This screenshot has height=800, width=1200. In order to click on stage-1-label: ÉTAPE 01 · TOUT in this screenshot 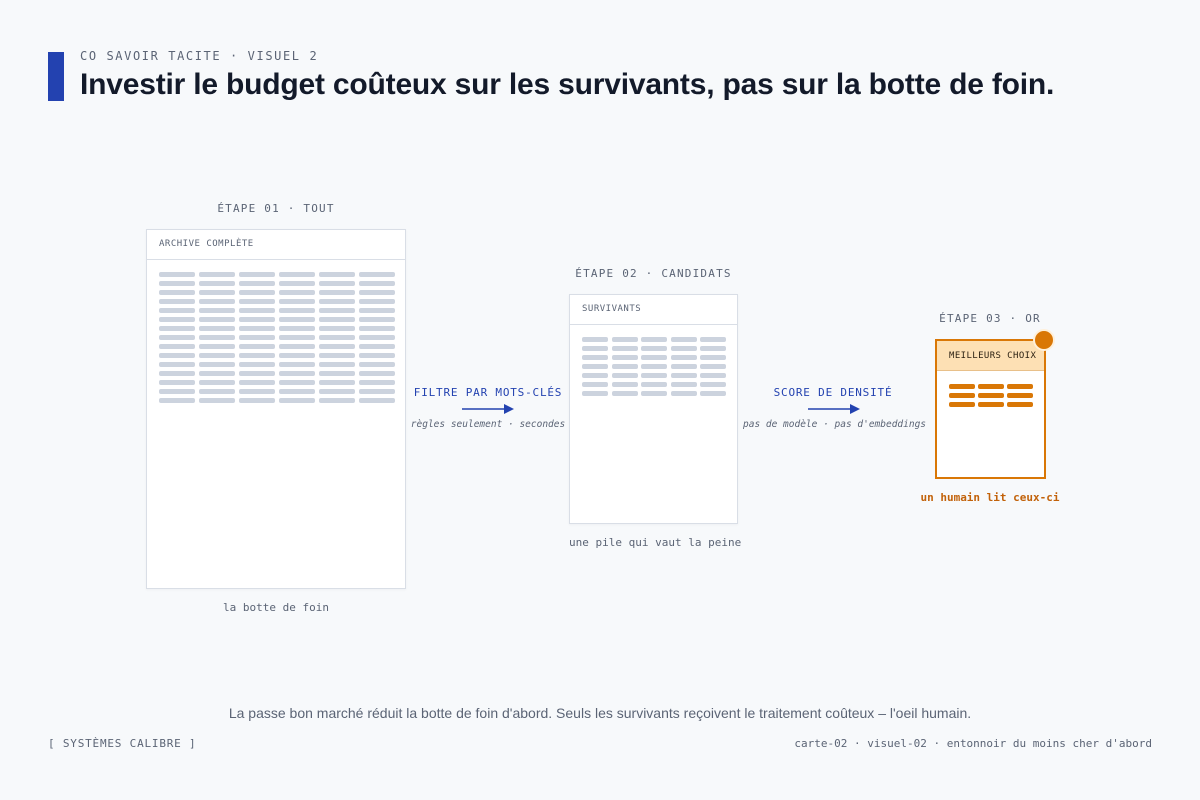, I will do `click(276, 208)`.